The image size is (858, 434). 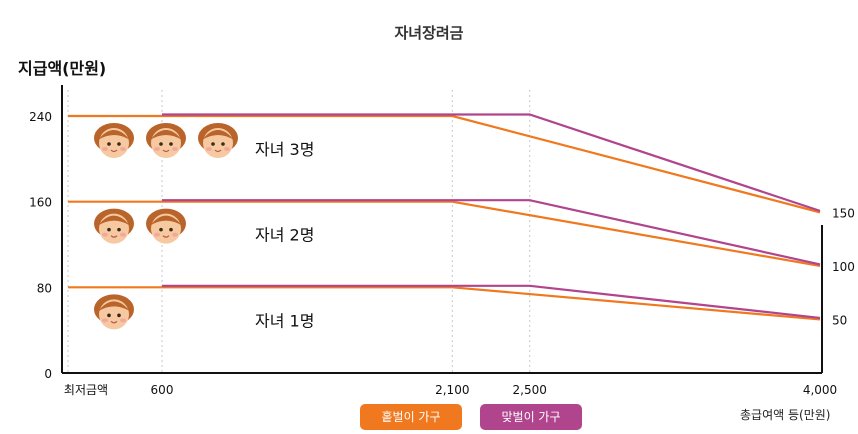 What do you see at coordinates (530, 390) in the screenshot?
I see `x-tick-label-3: 2,500` at bounding box center [530, 390].